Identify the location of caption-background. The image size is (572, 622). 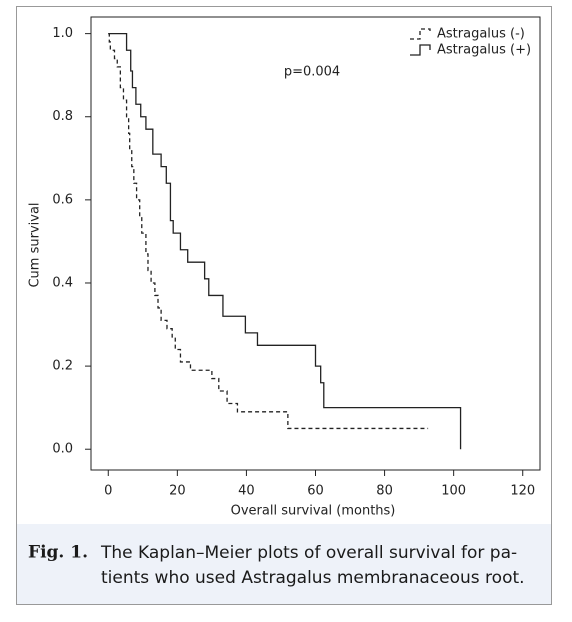
(284, 564).